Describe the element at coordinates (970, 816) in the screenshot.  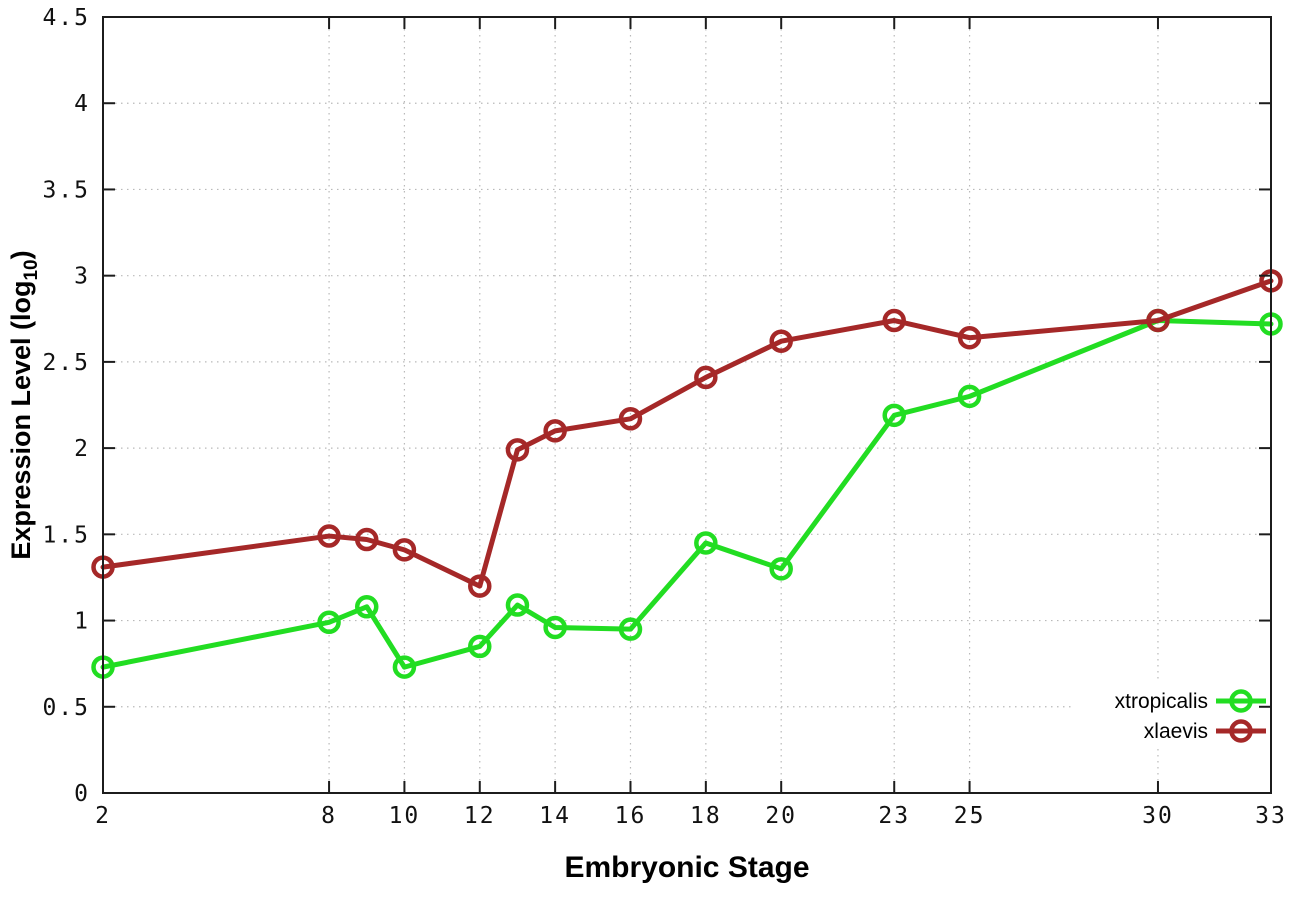
I see `x-tick-label: 25` at that location.